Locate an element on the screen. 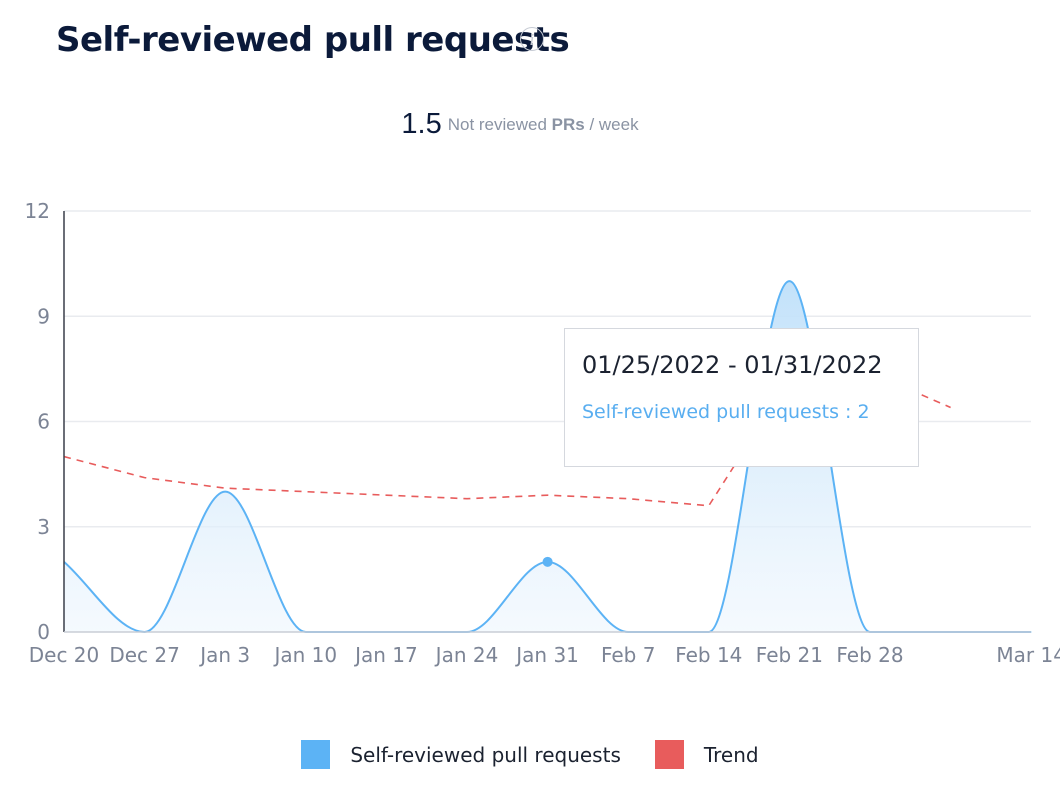 The width and height of the screenshot is (1060, 798). page-title: Self-reviewed pull requests is located at coordinates (313, 40).